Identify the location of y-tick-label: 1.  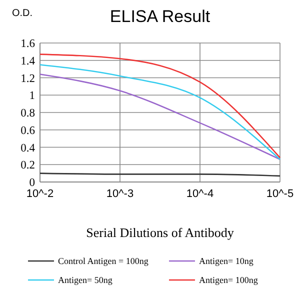
(32, 96).